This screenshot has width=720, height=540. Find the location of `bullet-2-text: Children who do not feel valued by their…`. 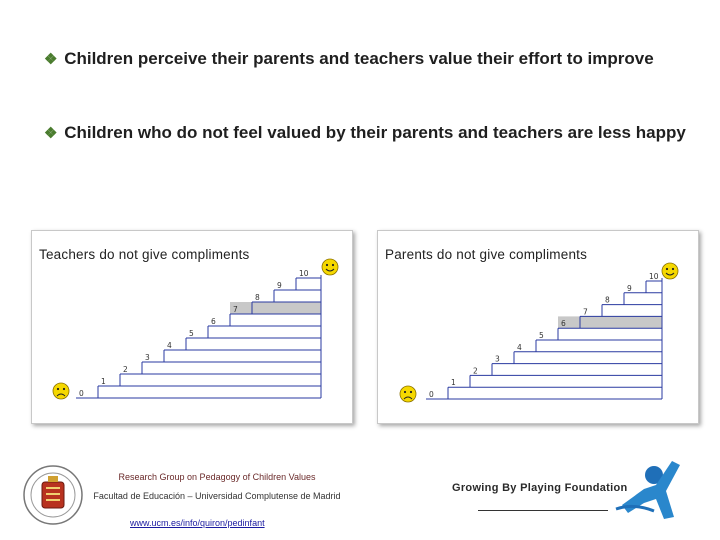

bullet-2-text: Children who do not feel valued by their… is located at coordinates (375, 132).